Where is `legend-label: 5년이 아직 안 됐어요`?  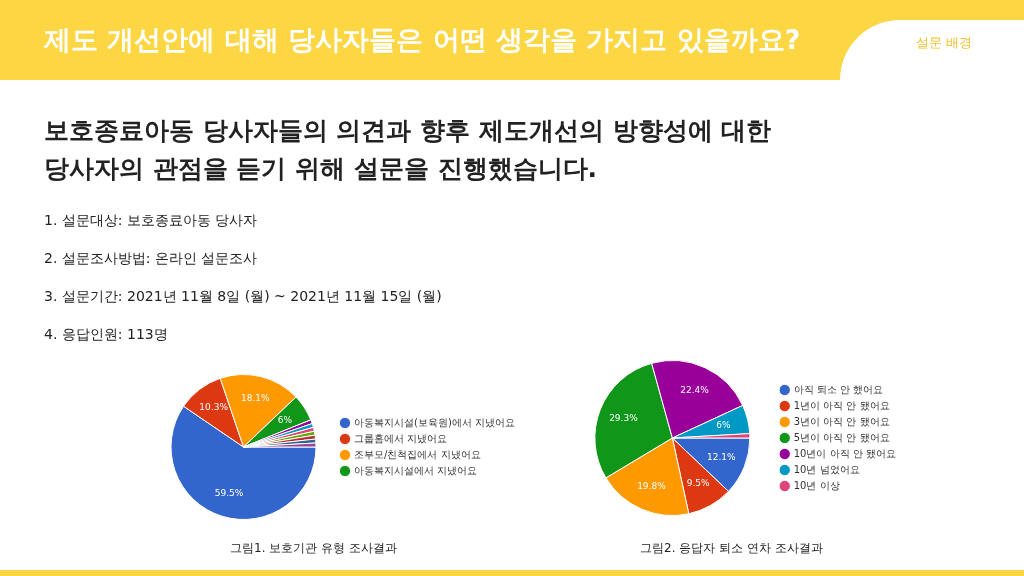 legend-label: 5년이 아직 안 됐어요 is located at coordinates (841, 437).